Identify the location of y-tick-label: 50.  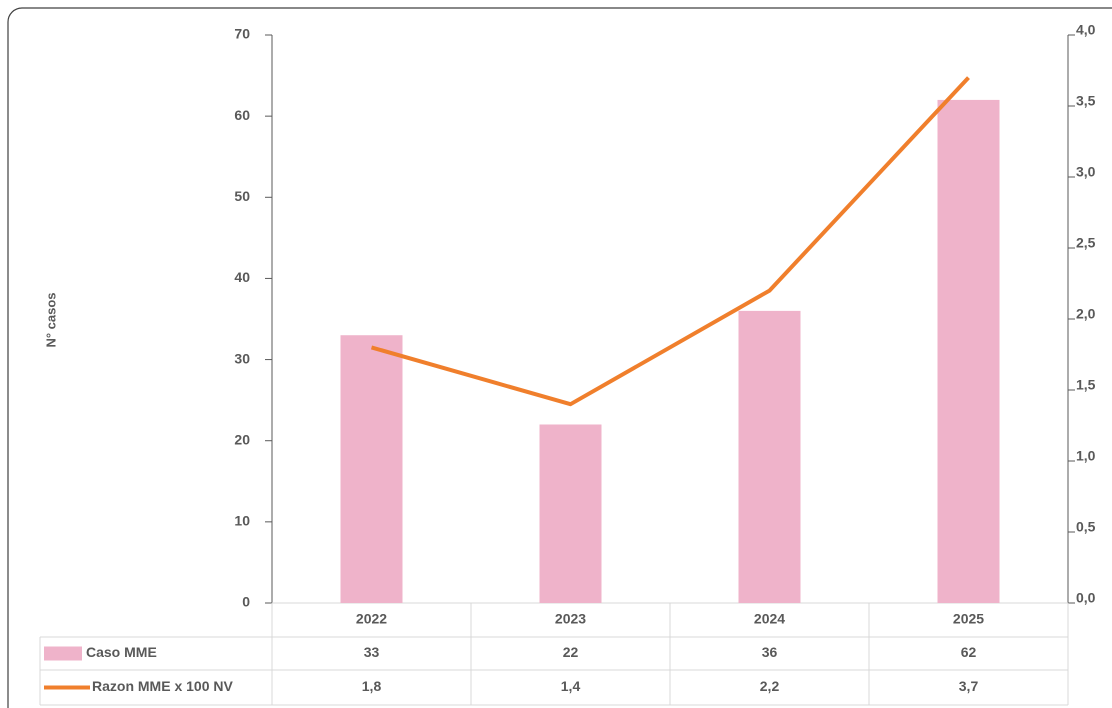
(242, 196).